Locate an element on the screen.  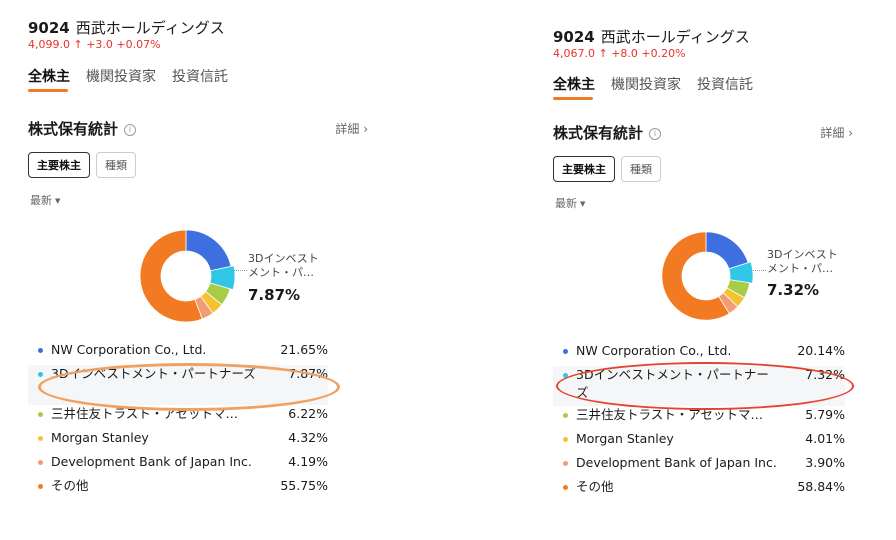
period-label: 最新 is located at coordinates (41, 200).